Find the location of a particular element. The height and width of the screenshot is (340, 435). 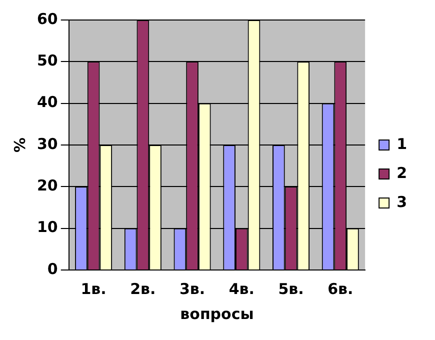

y-tick-label: 60 is located at coordinates (47, 19).